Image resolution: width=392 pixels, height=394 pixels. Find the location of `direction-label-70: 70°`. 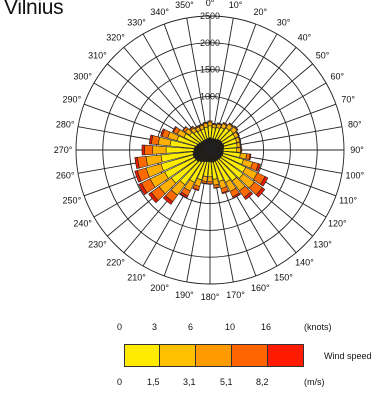

direction-label-70: 70° is located at coordinates (348, 100).